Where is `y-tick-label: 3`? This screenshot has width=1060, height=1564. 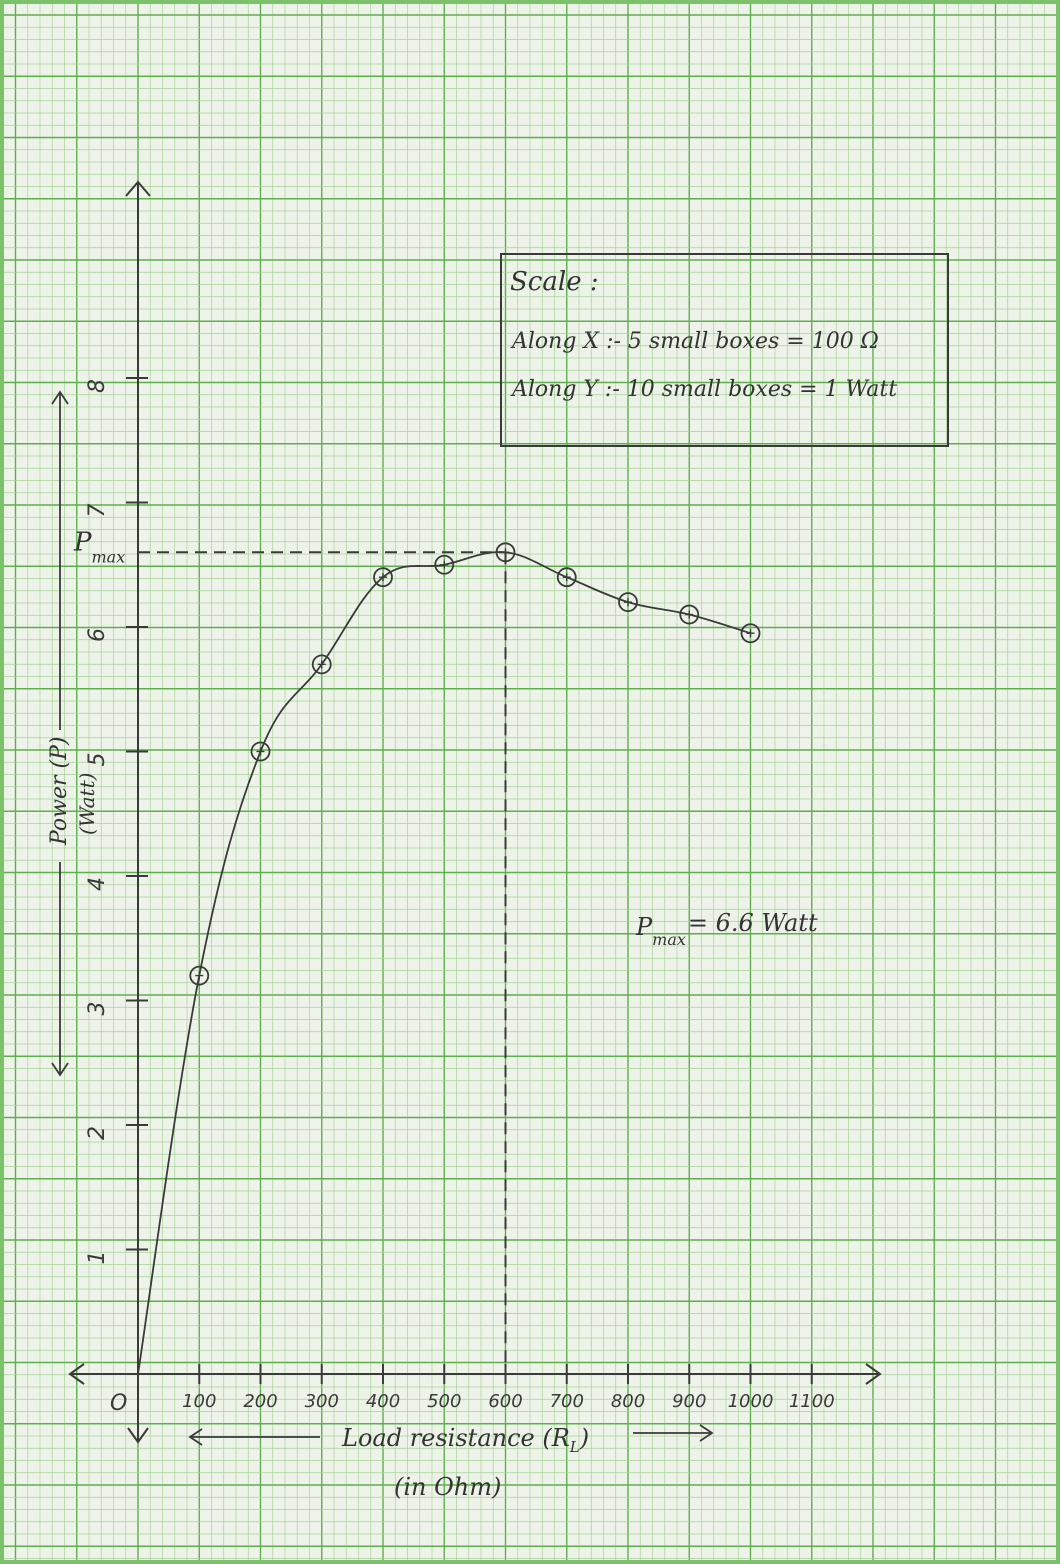 y-tick-label: 3 is located at coordinates (97, 1009).